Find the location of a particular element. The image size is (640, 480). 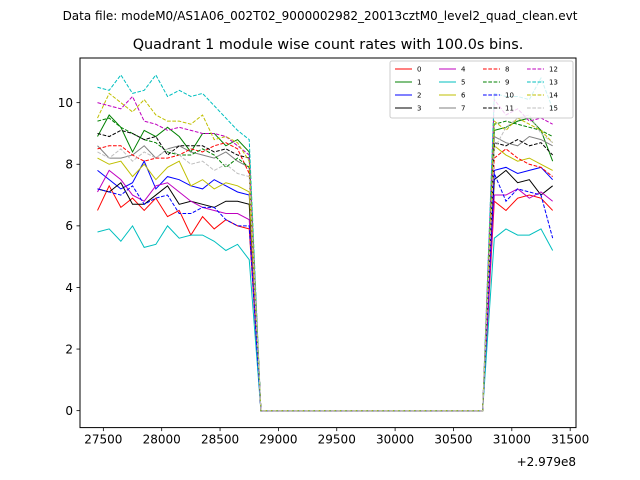

x-tick-label: 28000 is located at coordinates (162, 440).